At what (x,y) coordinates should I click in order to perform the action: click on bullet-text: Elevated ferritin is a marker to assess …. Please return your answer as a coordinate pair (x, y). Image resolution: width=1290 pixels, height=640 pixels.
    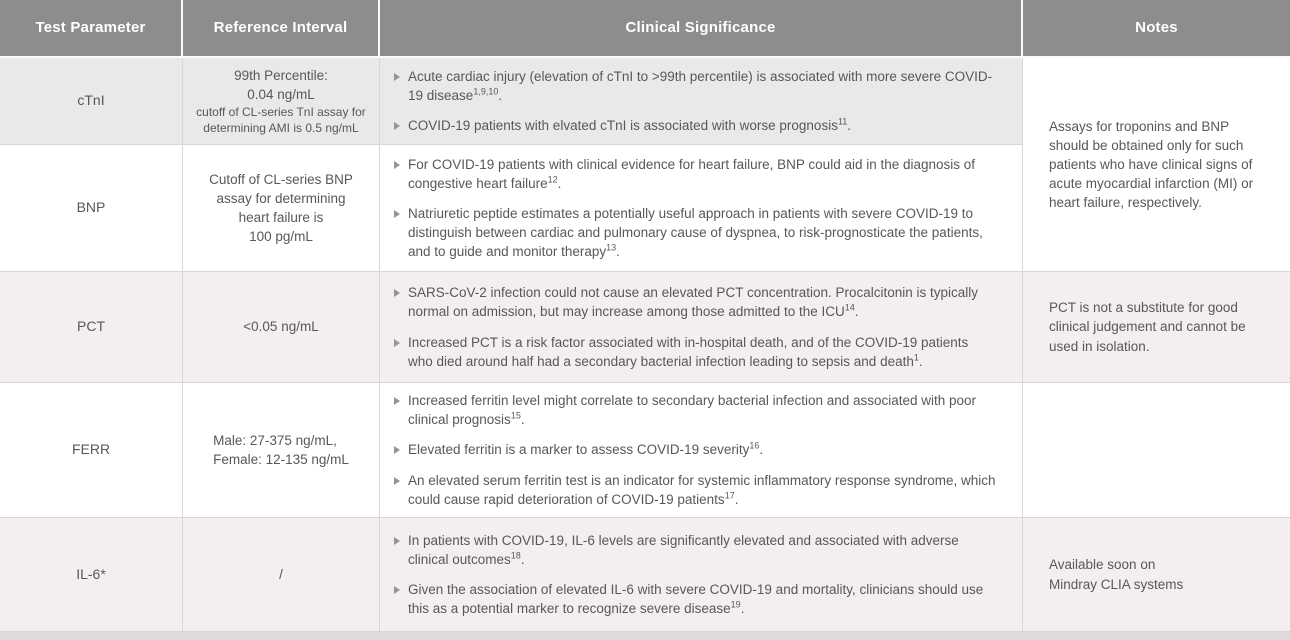
    Looking at the image, I should click on (586, 449).